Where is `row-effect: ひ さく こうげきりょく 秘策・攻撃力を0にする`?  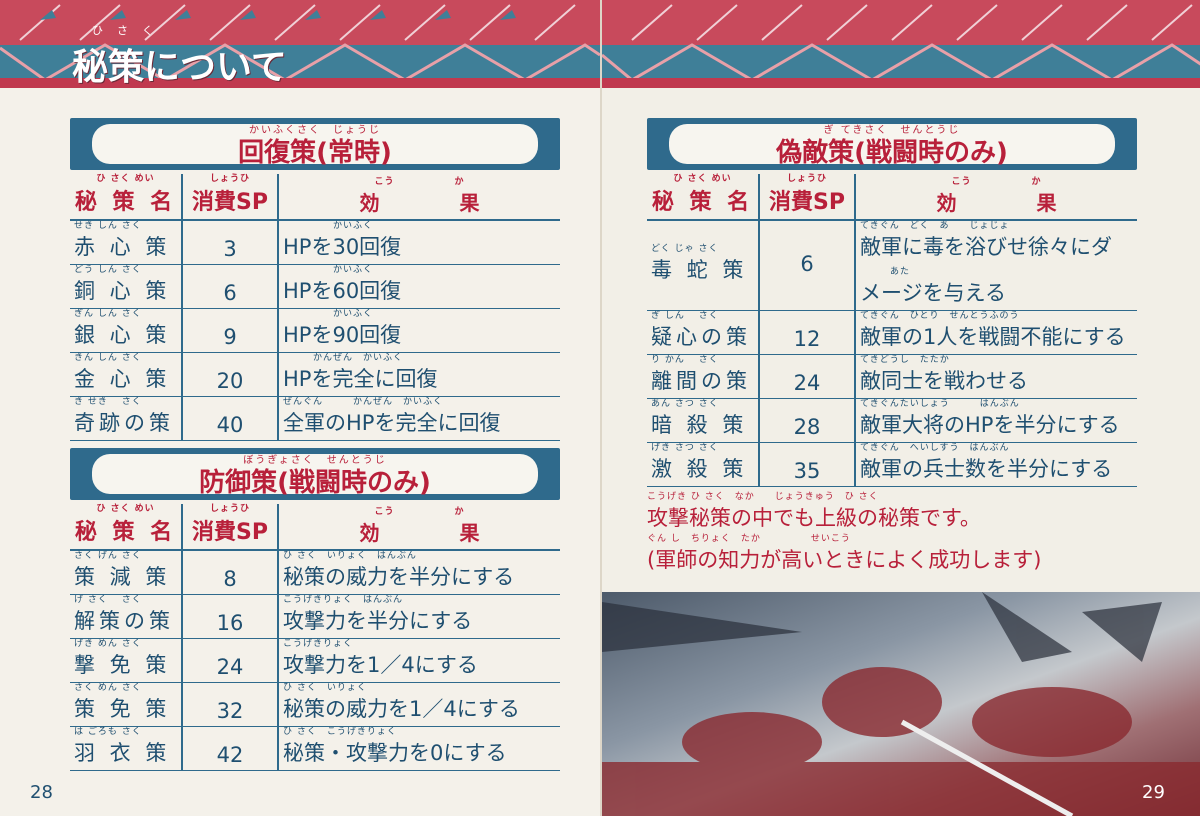 row-effect: ひ さく こうげきりょく 秘策・攻撃力を0にする is located at coordinates (419, 748).